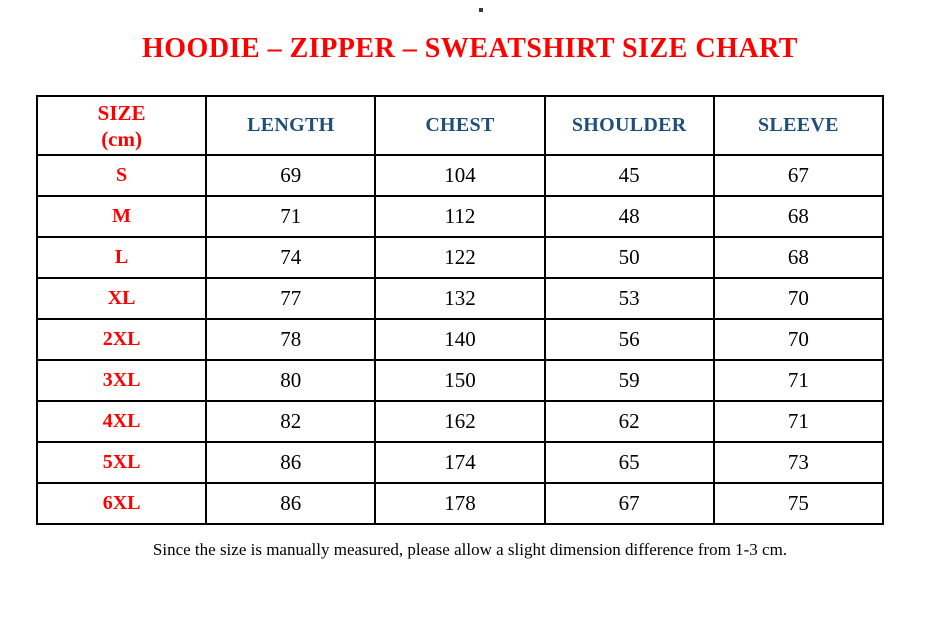 This screenshot has width=940, height=623. I want to click on column-header-shoulder: SHOULDER, so click(629, 125).